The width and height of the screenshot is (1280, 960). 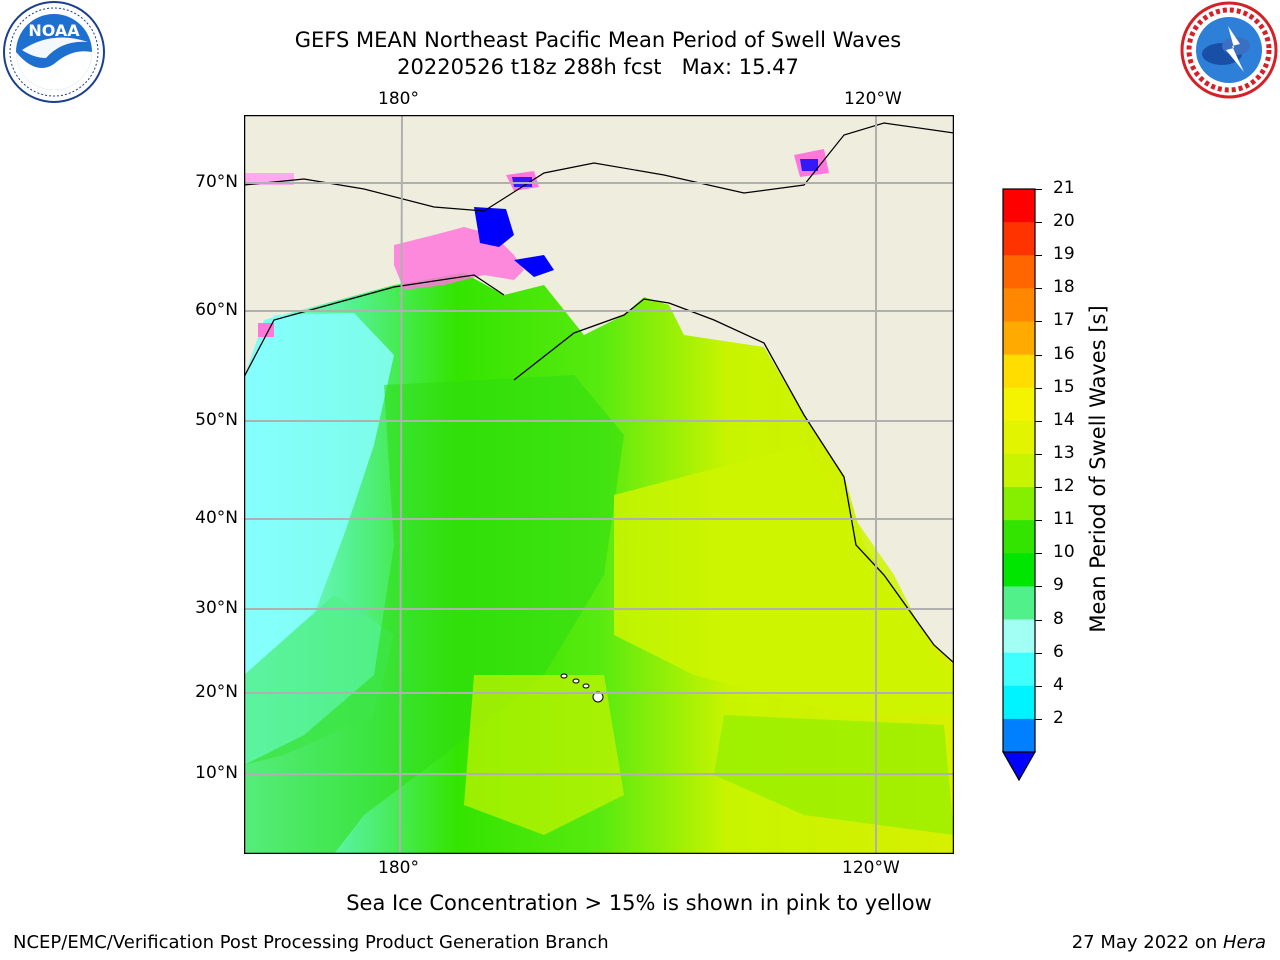 I want to click on lat-label-40n: 40°N, so click(x=216, y=518).